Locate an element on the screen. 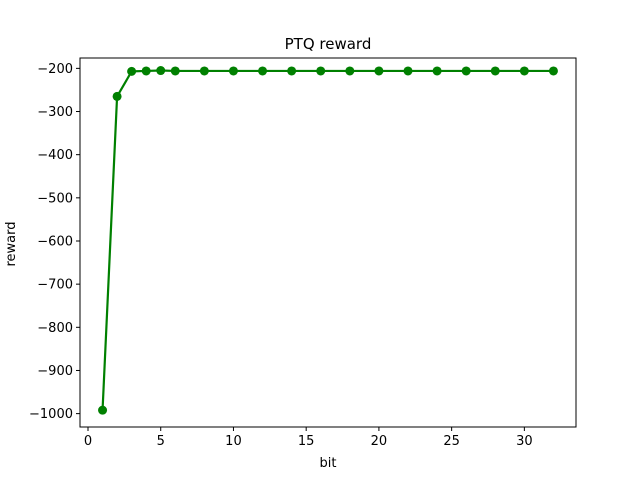  y-tick-label: −700 is located at coordinates (55, 285).